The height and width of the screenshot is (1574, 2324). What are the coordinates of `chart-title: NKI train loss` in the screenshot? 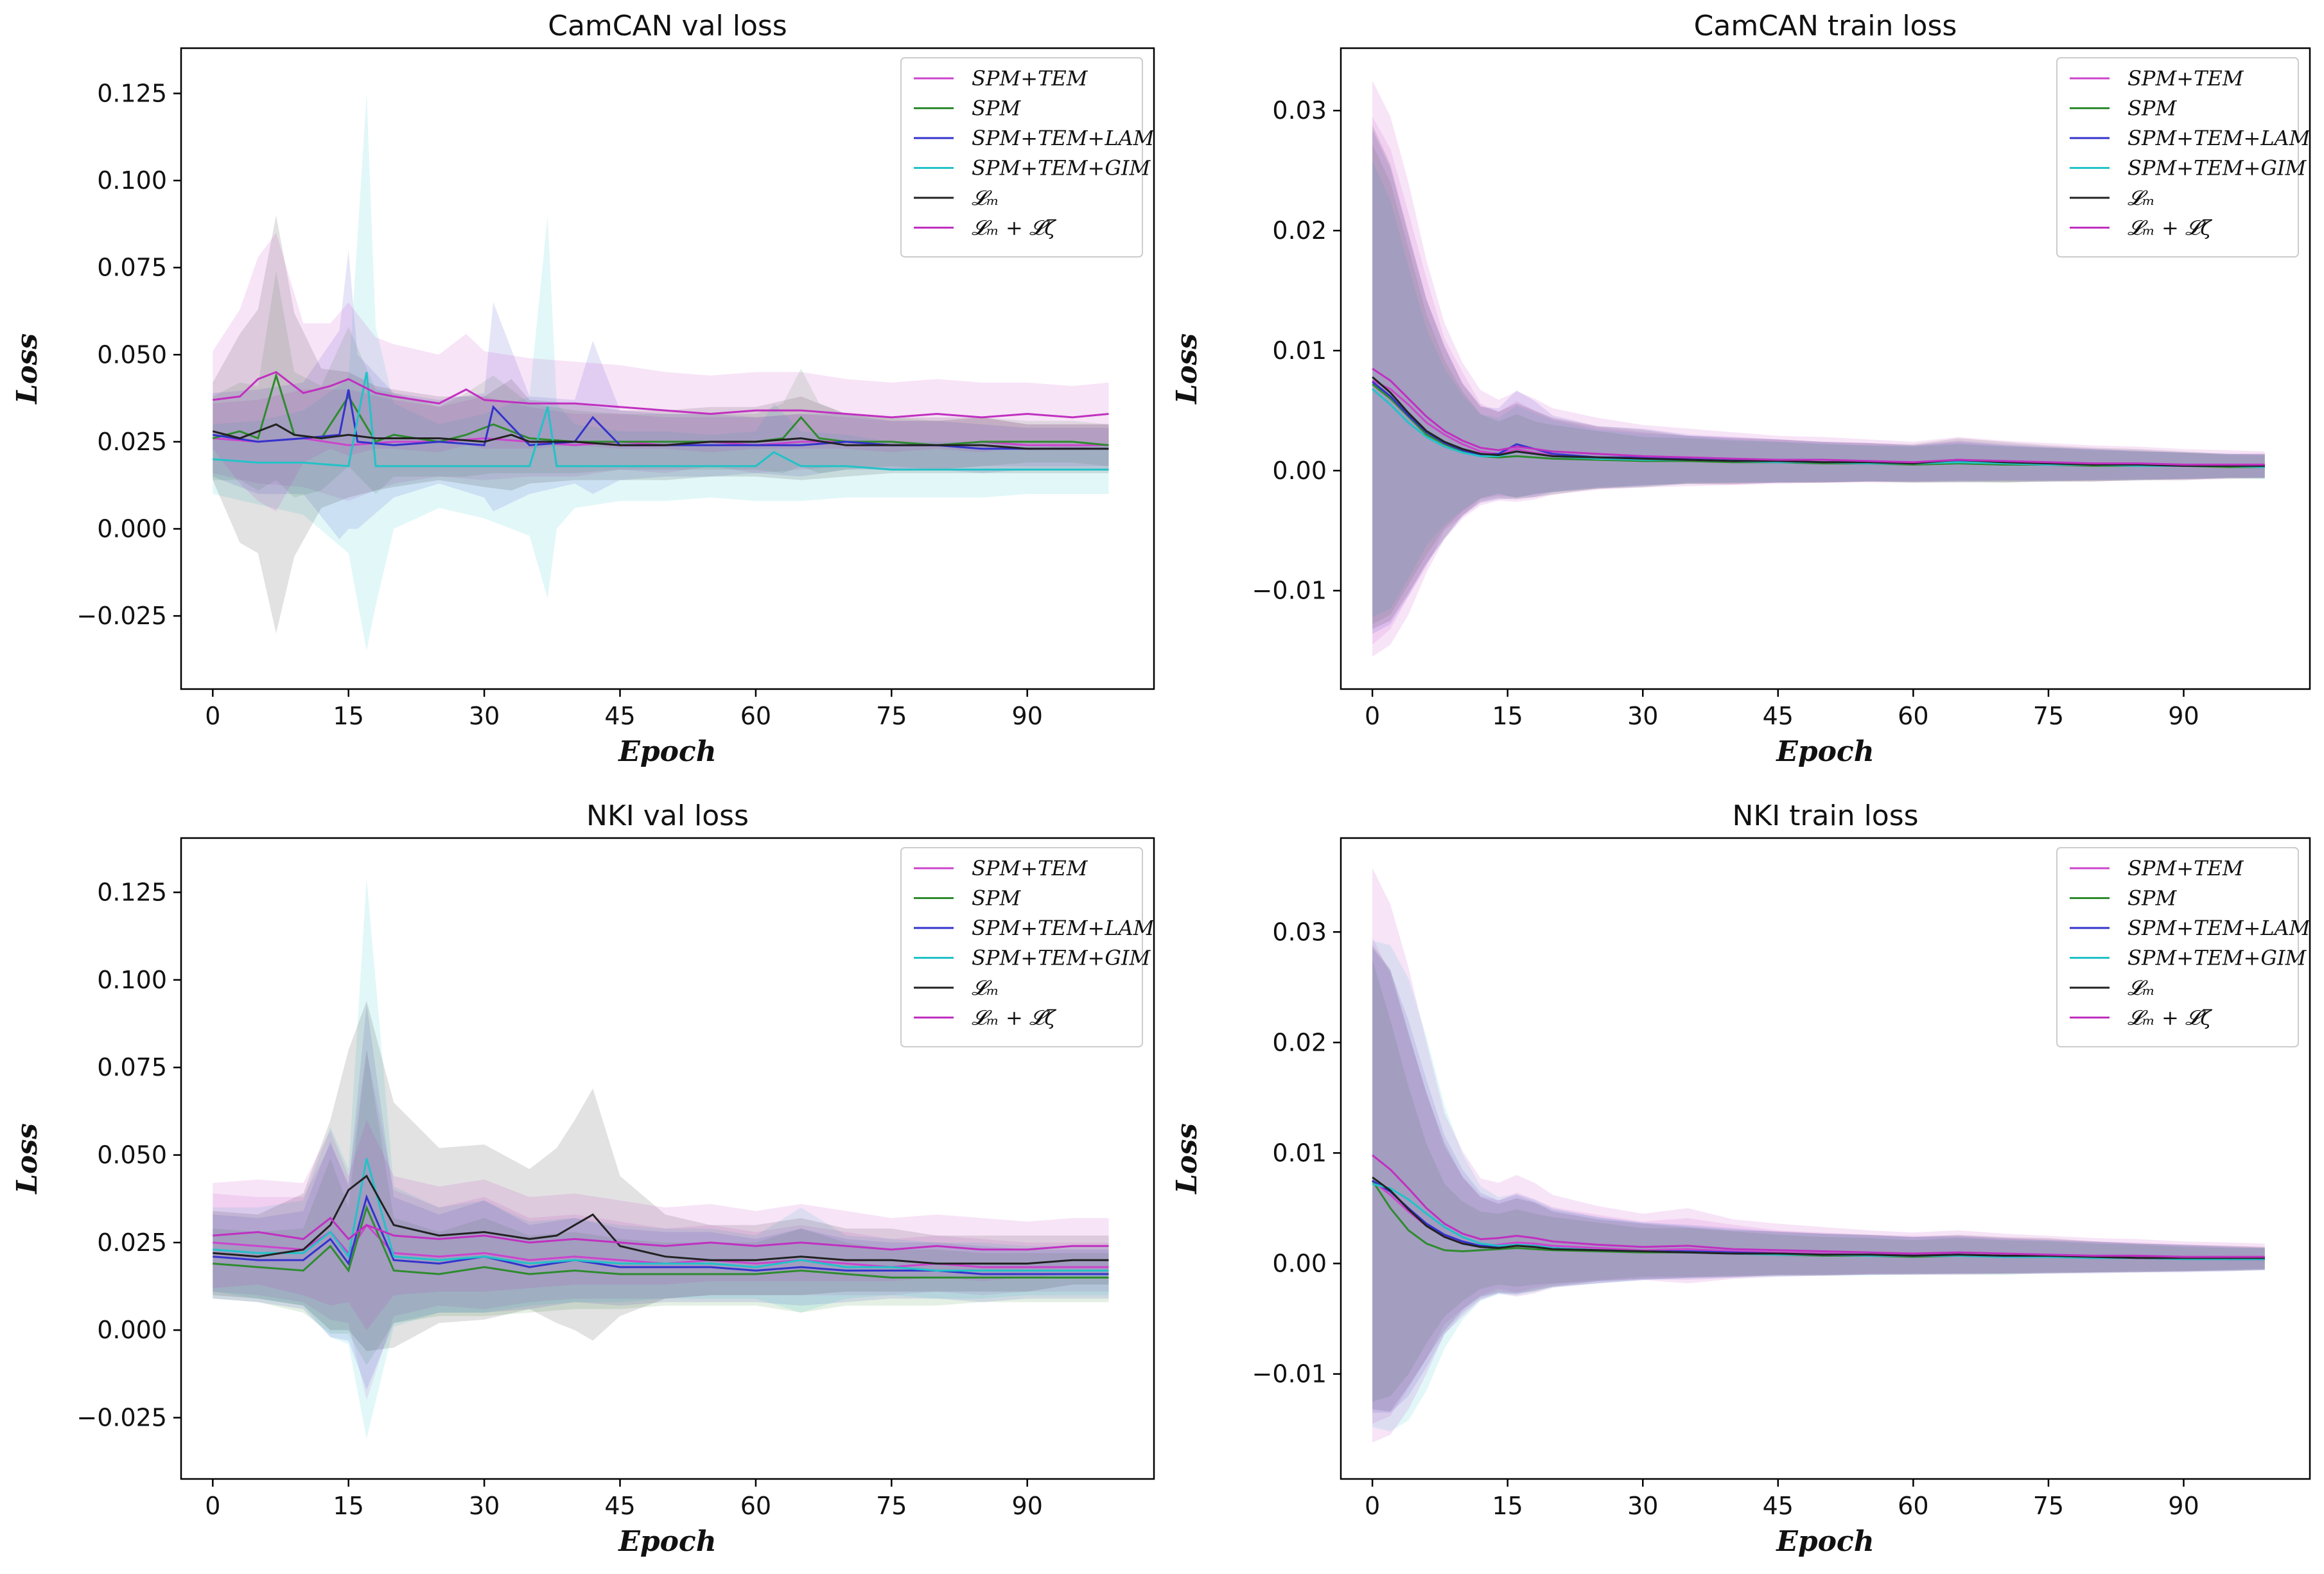 It's located at (1825, 816).